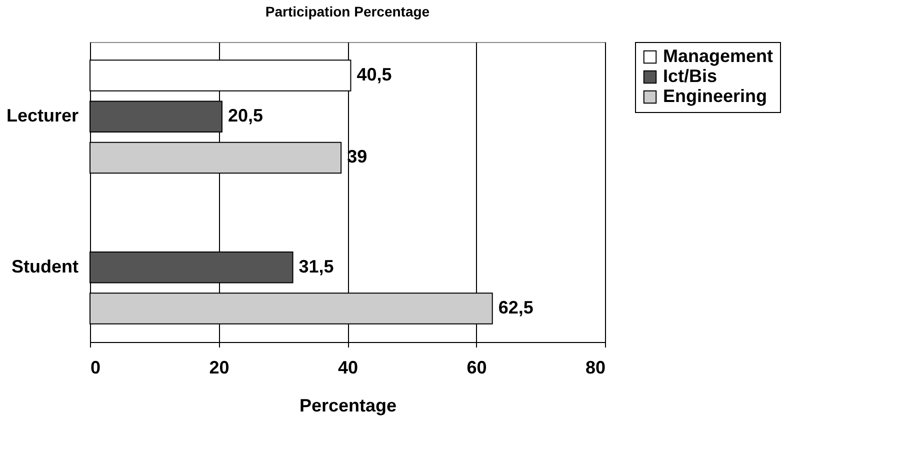 The width and height of the screenshot is (918, 470). I want to click on x-tick-label: 20, so click(219, 368).